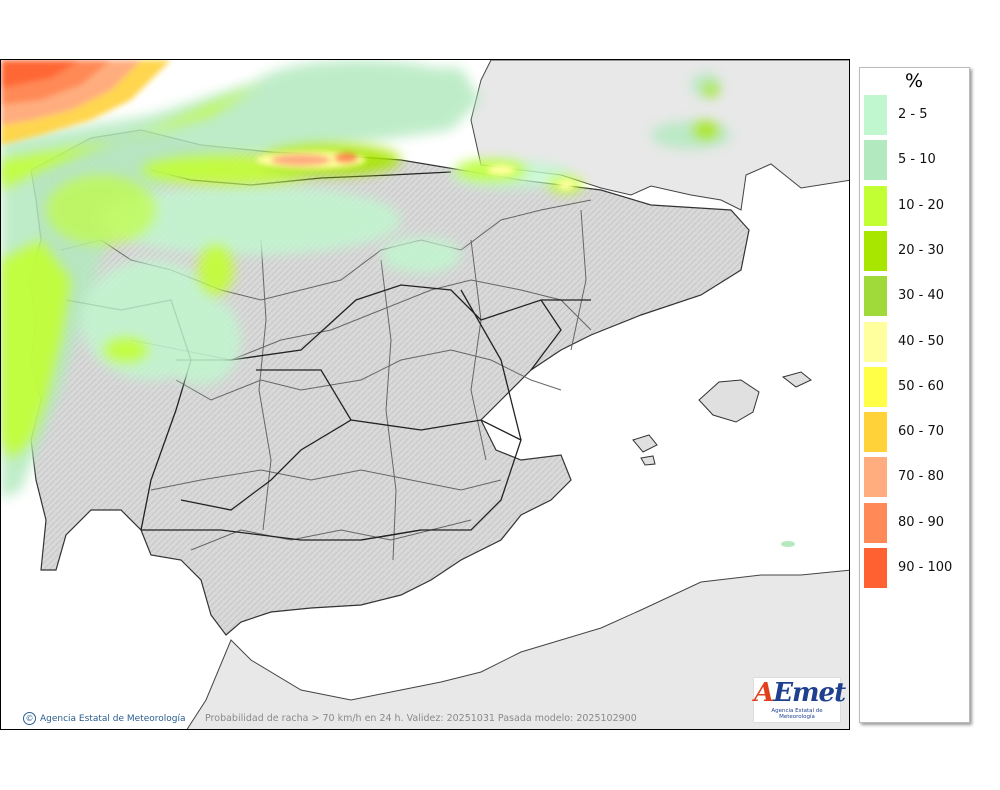 Image resolution: width=1000 pixels, height=790 pixels. I want to click on legend-label: 50 - 60, so click(921, 386).